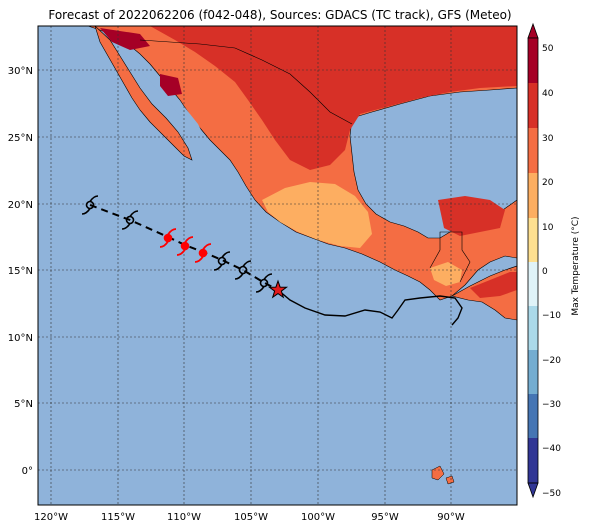 The image size is (592, 529). What do you see at coordinates (551, 449) in the screenshot?
I see `colorbar-tick: −40` at bounding box center [551, 449].